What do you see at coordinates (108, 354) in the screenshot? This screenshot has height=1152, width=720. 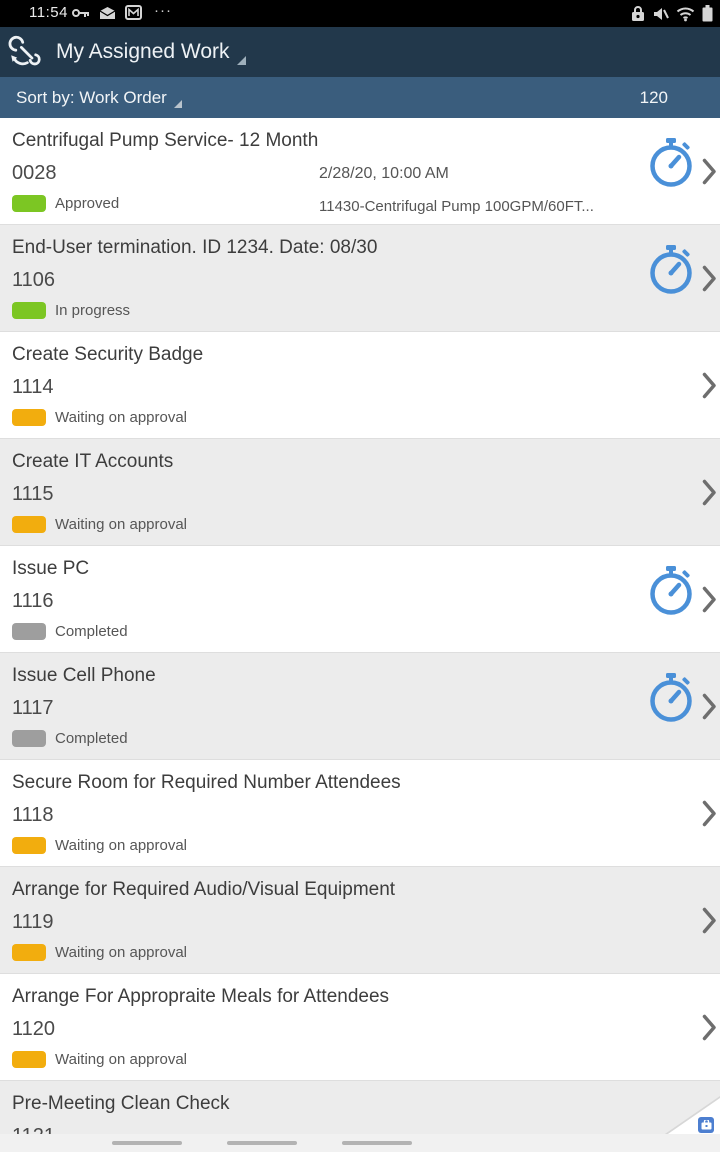 I see `work-order-title: Create Security Badge` at bounding box center [108, 354].